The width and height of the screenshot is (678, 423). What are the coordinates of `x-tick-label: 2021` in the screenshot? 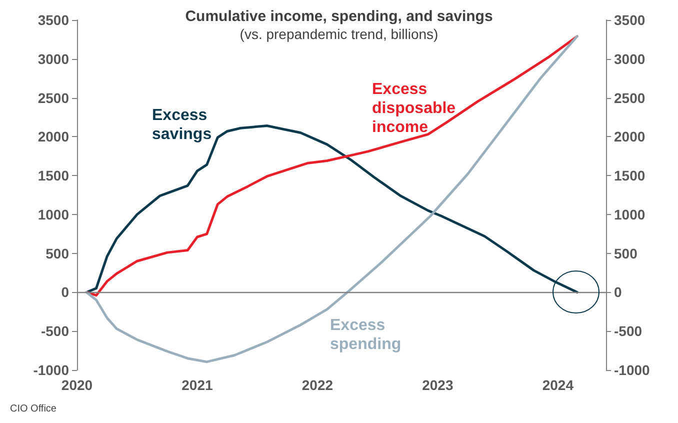 It's located at (198, 385).